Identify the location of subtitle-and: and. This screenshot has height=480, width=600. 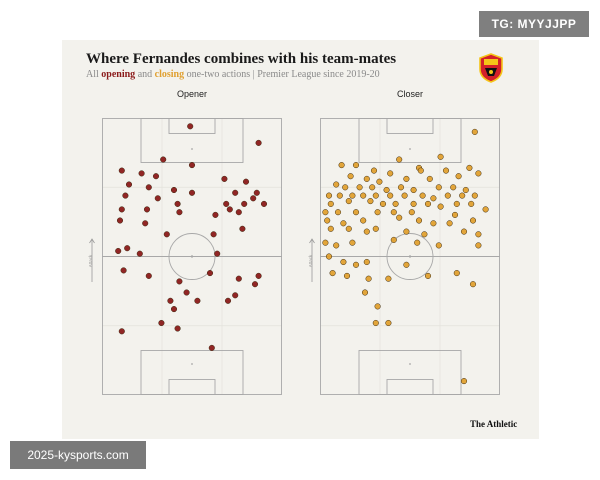
(145, 74).